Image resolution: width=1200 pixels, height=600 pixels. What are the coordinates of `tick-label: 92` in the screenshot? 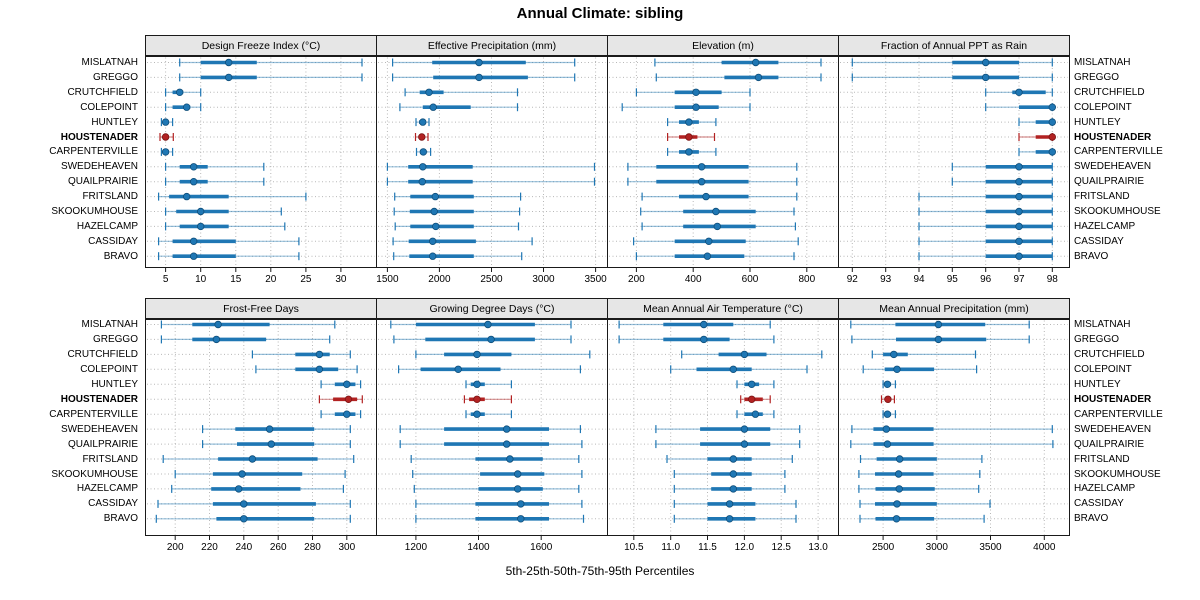 It's located at (852, 279).